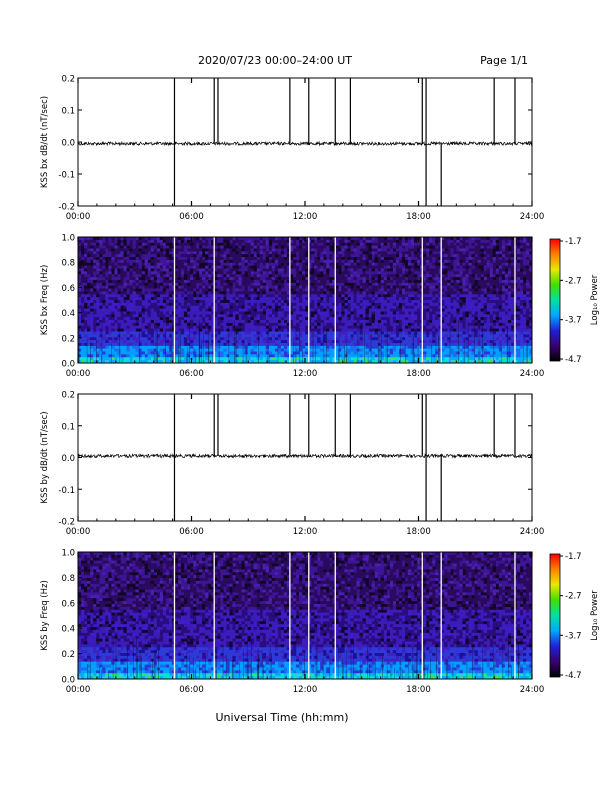  Describe the element at coordinates (504, 60) in the screenshot. I see `page-label: Page 1/1` at that location.